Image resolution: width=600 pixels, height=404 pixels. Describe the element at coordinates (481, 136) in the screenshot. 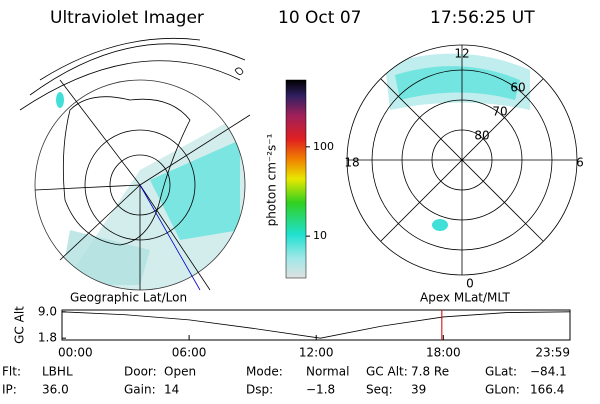

I see `lat-label: 80` at that location.